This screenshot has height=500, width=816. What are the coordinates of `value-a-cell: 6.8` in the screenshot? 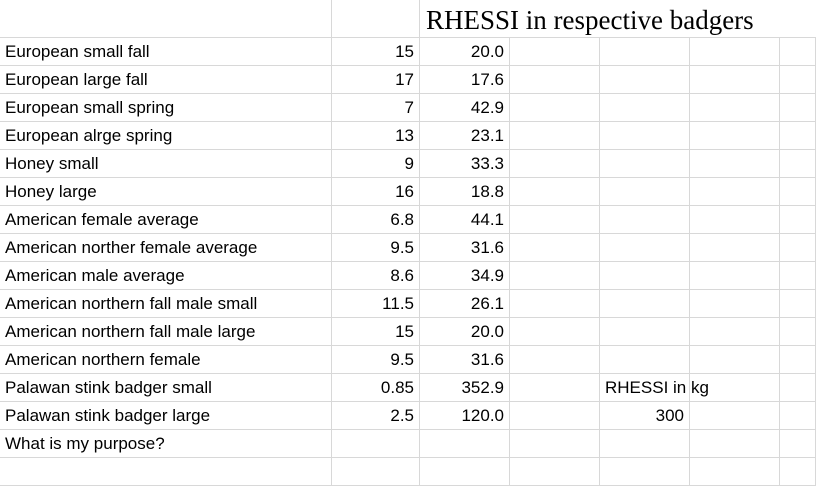 It's located at (376, 220).